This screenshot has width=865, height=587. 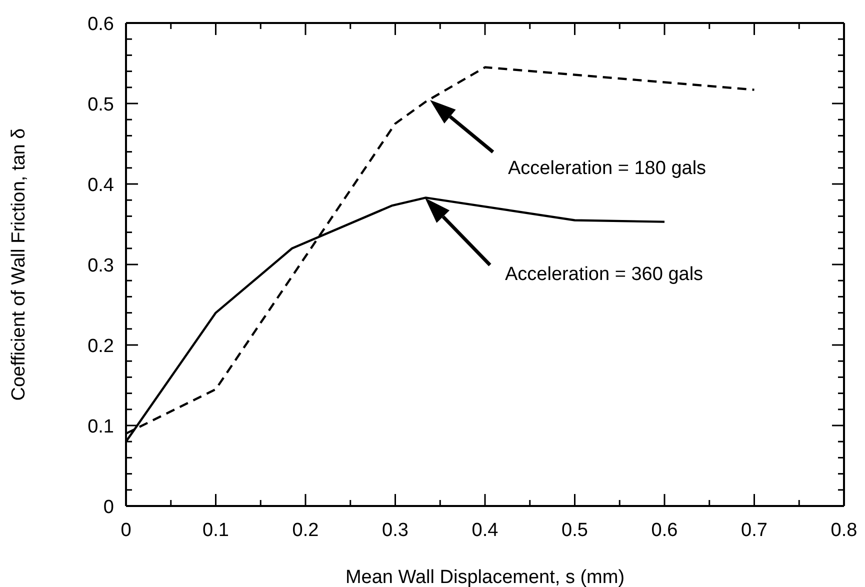 What do you see at coordinates (575, 530) in the screenshot?
I see `x-tick-label: 0.5` at bounding box center [575, 530].